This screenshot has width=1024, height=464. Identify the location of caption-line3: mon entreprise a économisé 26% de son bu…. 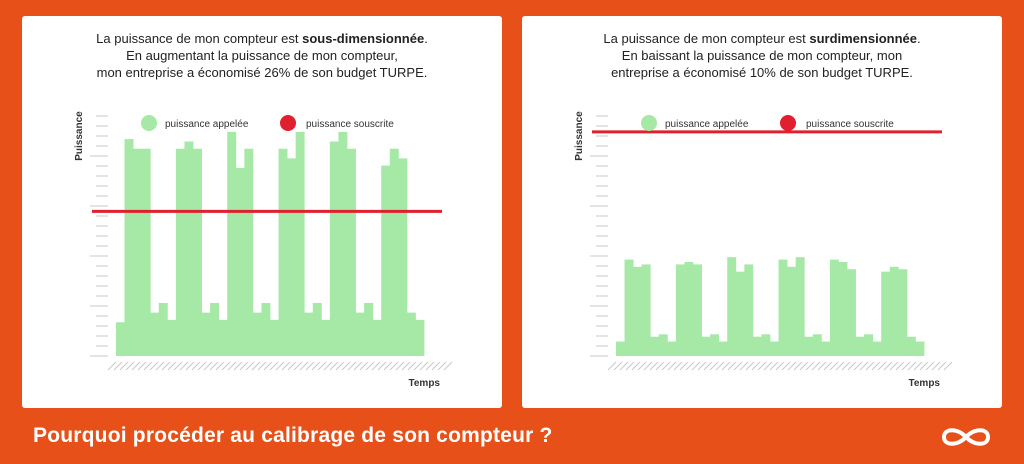
(262, 72).